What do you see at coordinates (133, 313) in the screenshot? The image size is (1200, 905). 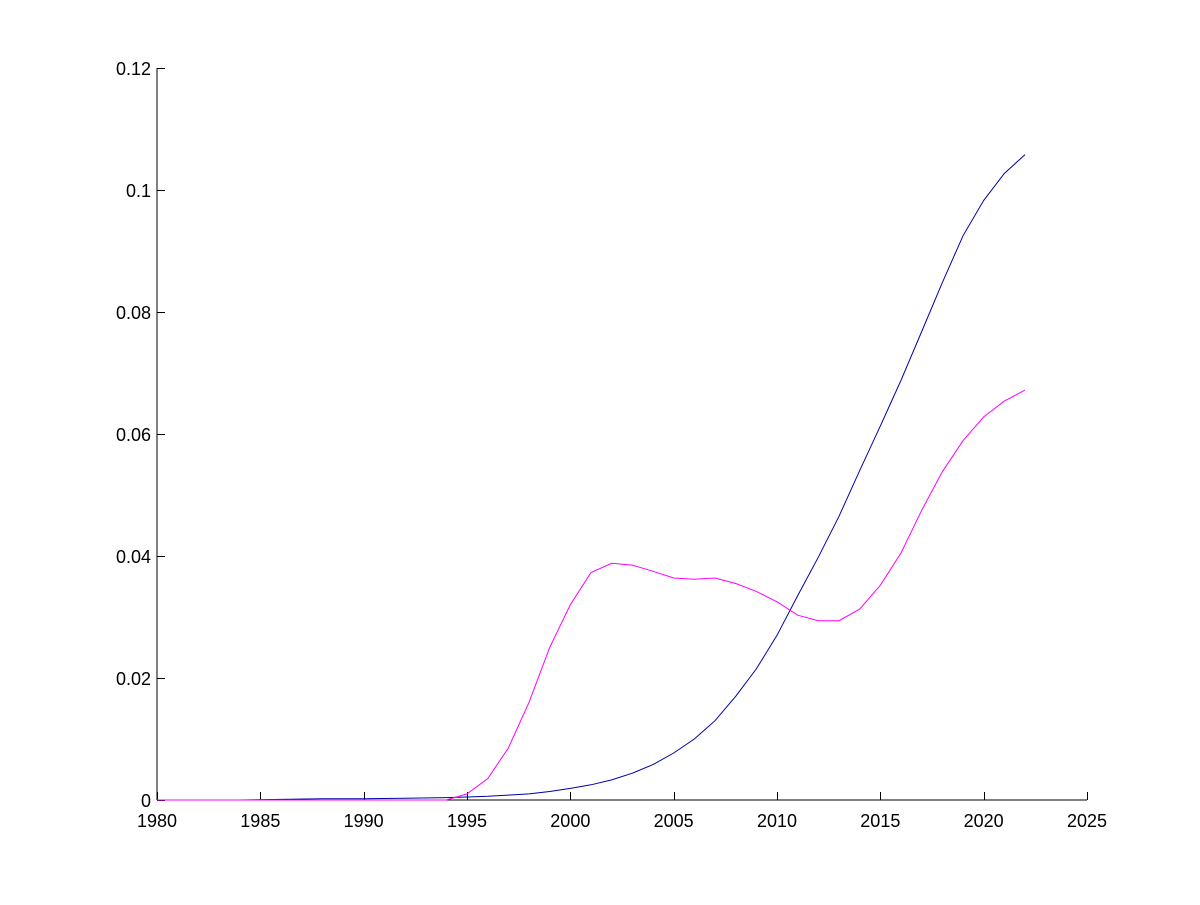 I see `y-tick-label: 0.08` at bounding box center [133, 313].